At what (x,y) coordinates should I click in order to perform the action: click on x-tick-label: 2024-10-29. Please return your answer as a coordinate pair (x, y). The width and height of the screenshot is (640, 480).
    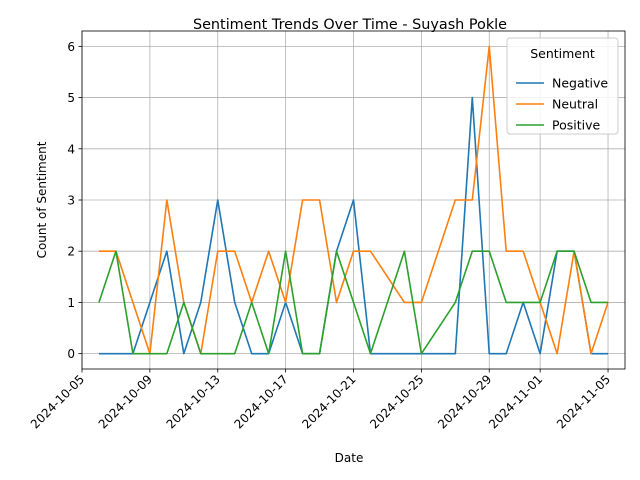
    Looking at the image, I should click on (464, 401).